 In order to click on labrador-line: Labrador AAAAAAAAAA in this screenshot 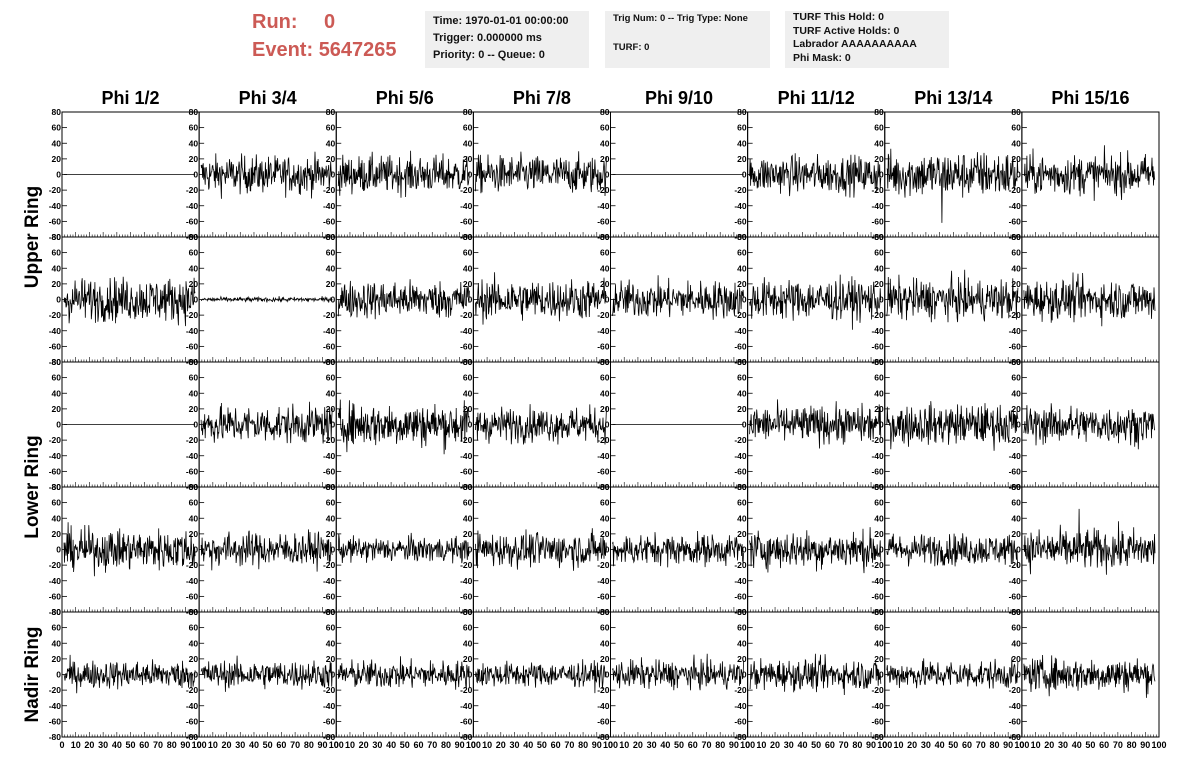, I will do `click(855, 44)`.